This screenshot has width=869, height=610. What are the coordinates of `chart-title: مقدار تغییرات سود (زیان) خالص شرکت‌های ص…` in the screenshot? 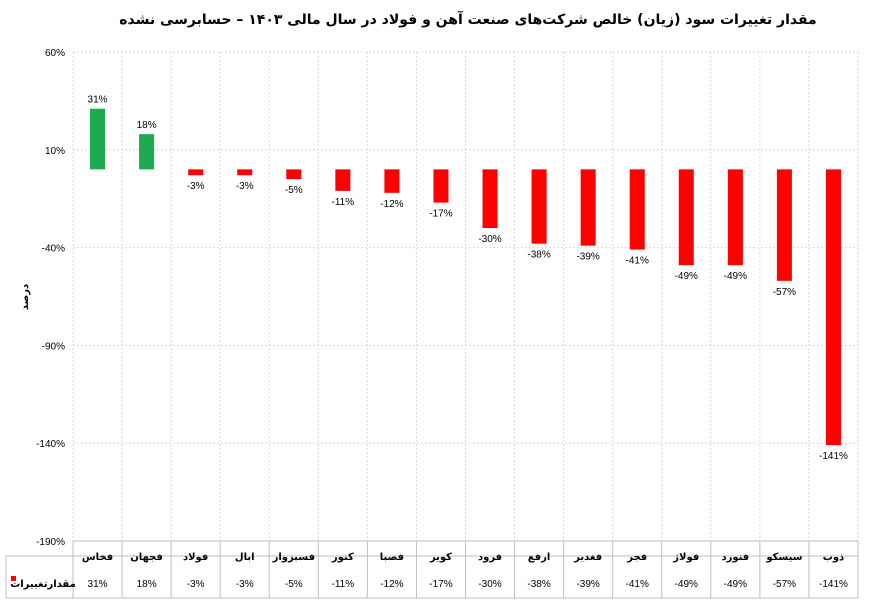 It's located at (467, 19).